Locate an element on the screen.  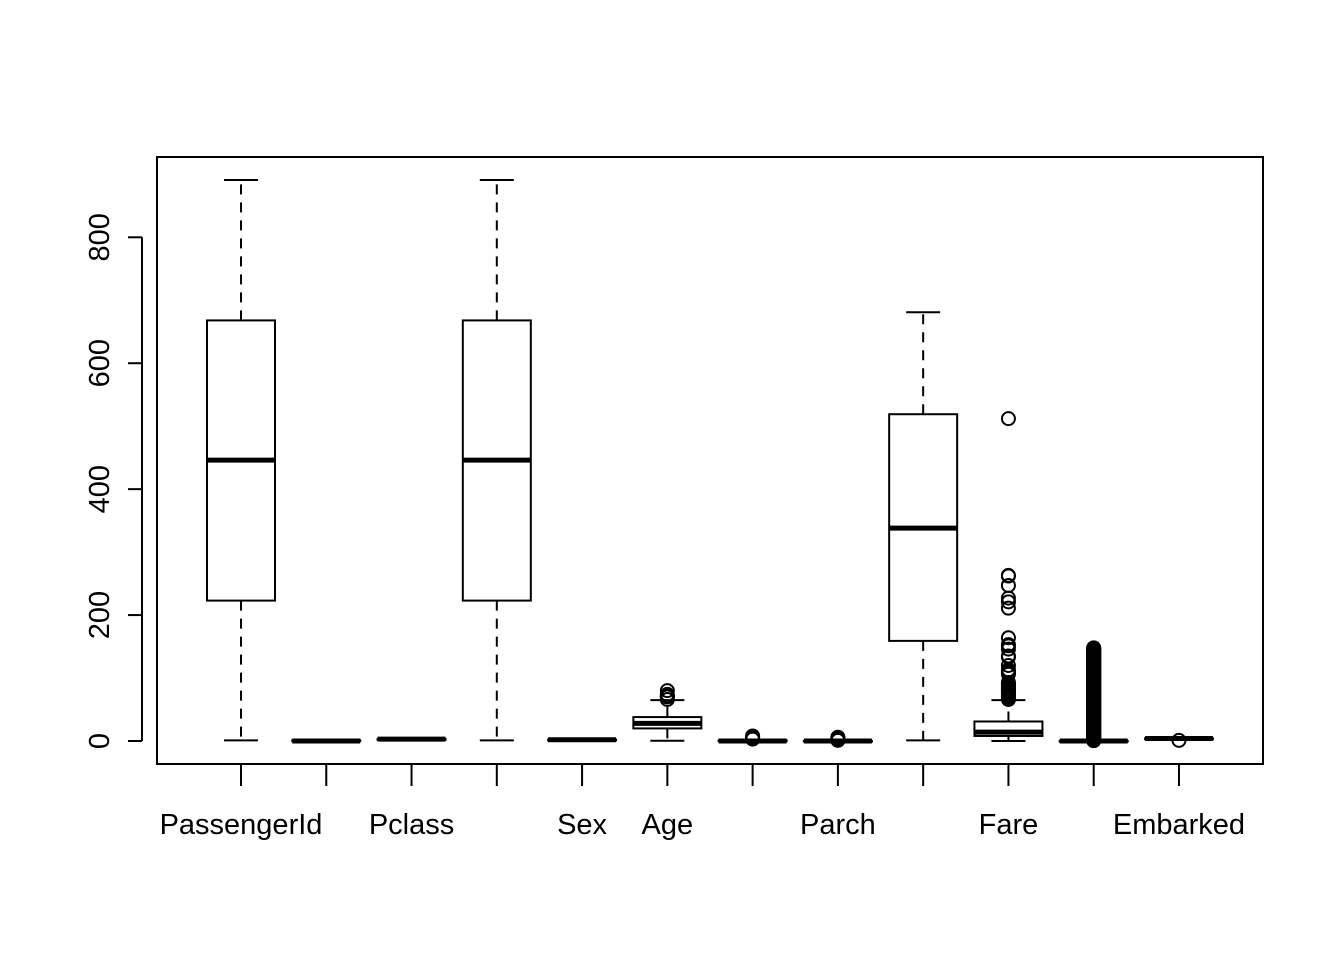
y-tick-label: 800 is located at coordinates (100, 237).